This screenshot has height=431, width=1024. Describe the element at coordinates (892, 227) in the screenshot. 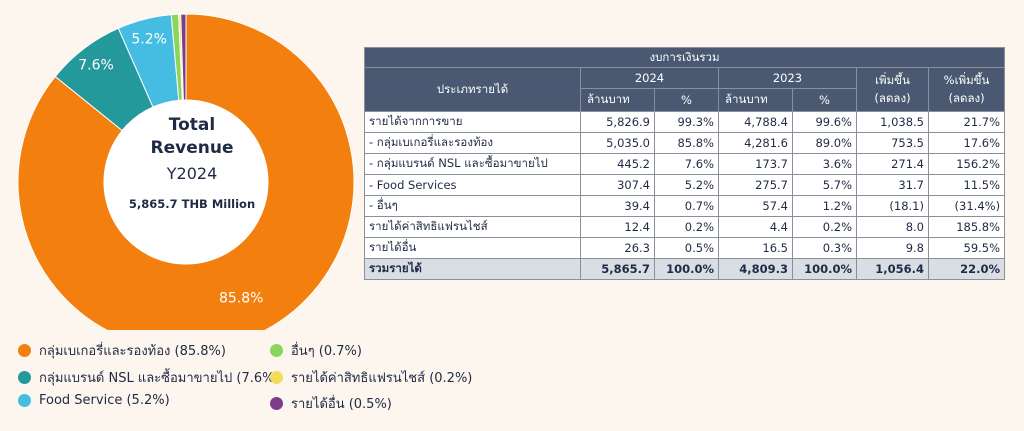

I see `cell-change: 8.0` at that location.